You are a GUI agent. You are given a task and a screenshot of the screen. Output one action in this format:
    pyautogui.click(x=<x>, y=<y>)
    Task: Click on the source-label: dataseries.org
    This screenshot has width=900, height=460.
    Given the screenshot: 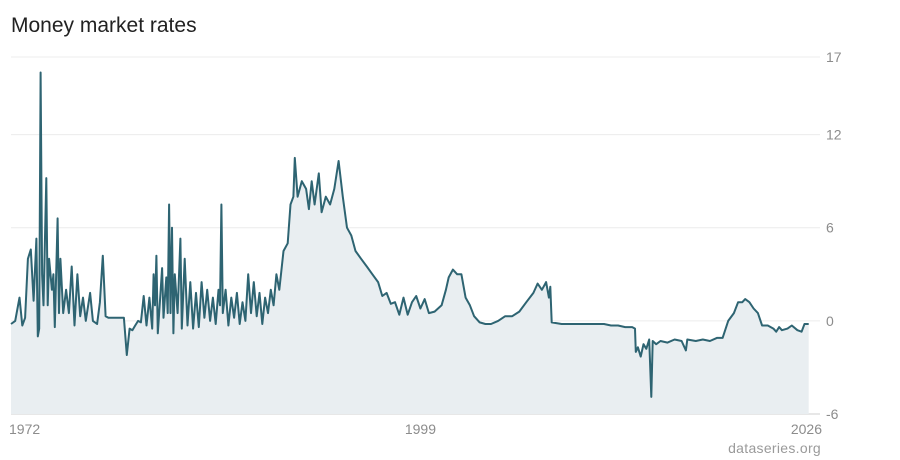 What is the action you would take?
    pyautogui.click(x=774, y=448)
    